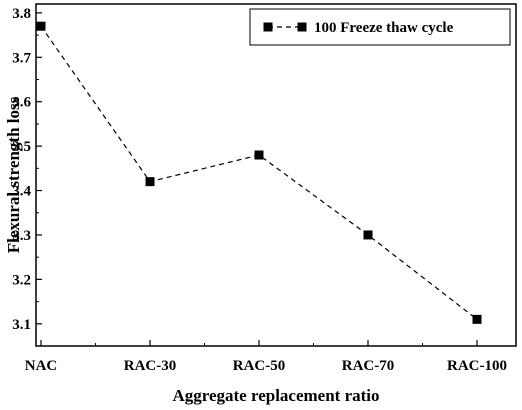 Image resolution: width=522 pixels, height=410 pixels. What do you see at coordinates (13, 174) in the screenshot?
I see `y-axis-title: Flexural strength loss` at bounding box center [13, 174].